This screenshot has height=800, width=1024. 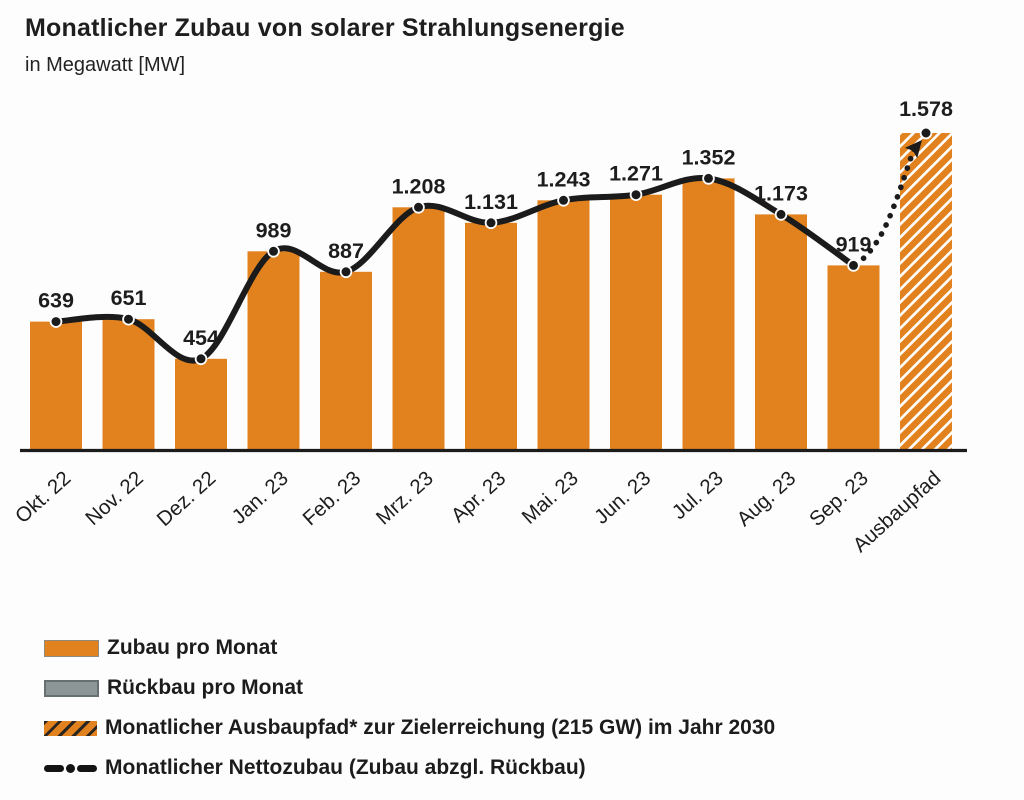 I want to click on x-axis-label: Sep. 23, so click(x=839, y=499).